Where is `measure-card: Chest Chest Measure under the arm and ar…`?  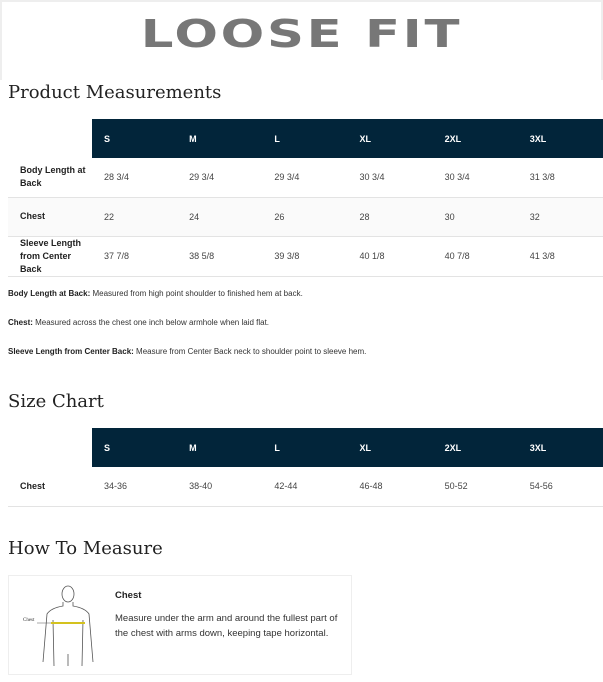 measure-card: Chest Chest Measure under the arm and ar… is located at coordinates (180, 625).